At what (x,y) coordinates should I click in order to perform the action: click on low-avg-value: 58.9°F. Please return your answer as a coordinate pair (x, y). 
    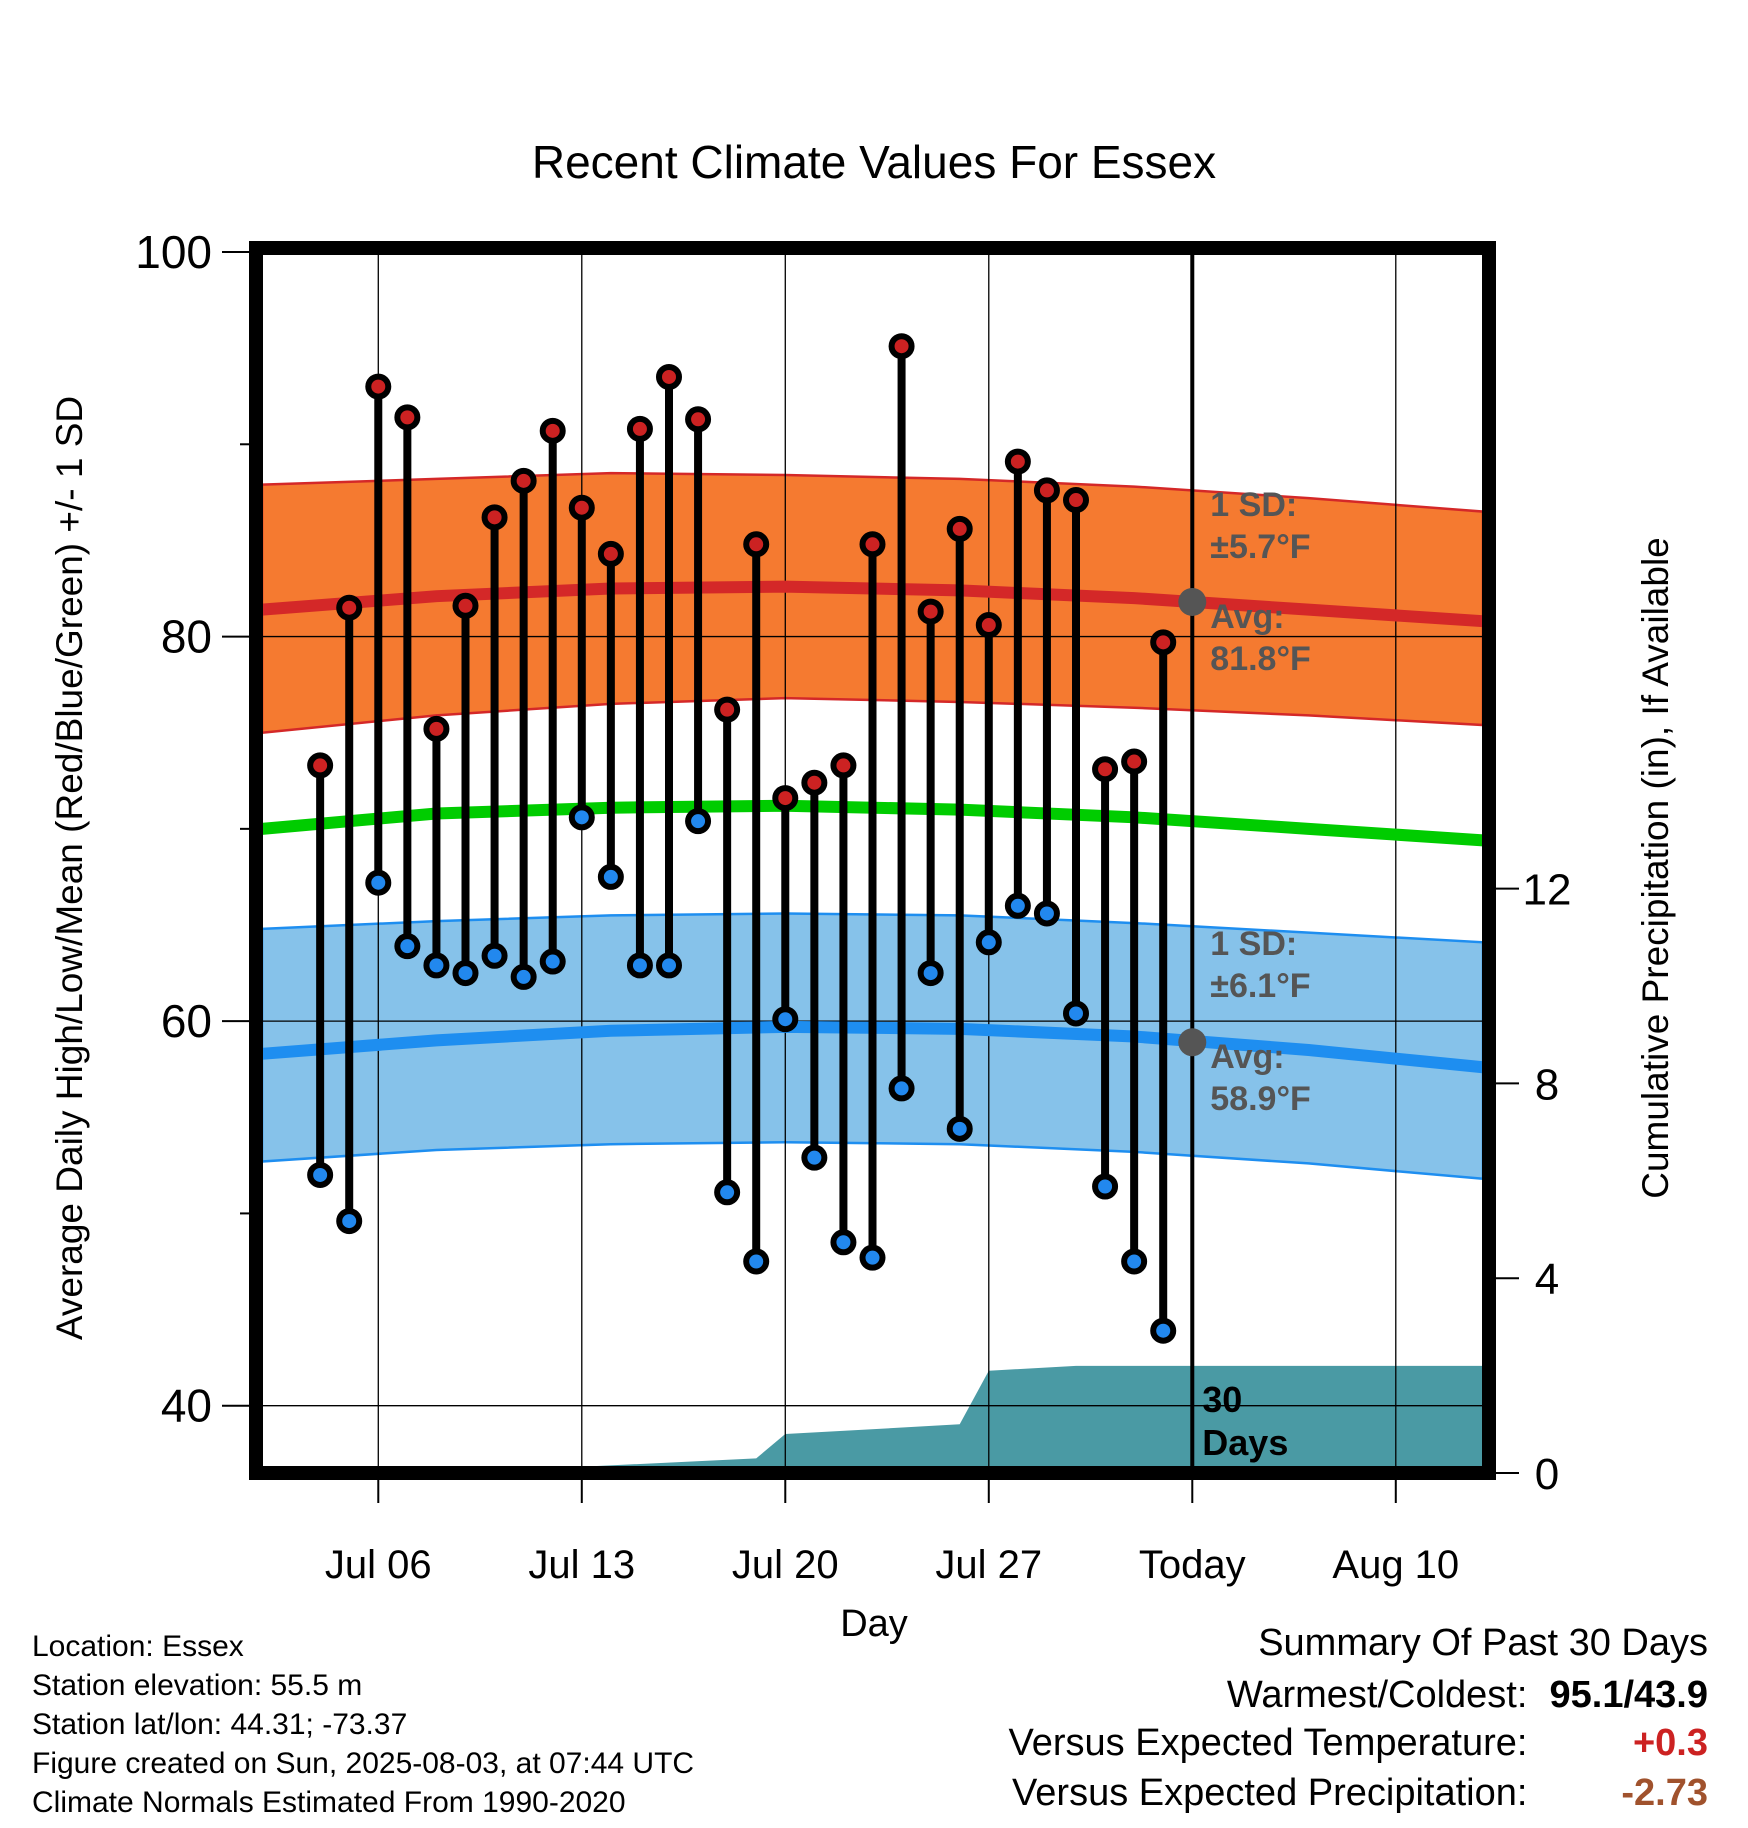
    Looking at the image, I should click on (1260, 1099).